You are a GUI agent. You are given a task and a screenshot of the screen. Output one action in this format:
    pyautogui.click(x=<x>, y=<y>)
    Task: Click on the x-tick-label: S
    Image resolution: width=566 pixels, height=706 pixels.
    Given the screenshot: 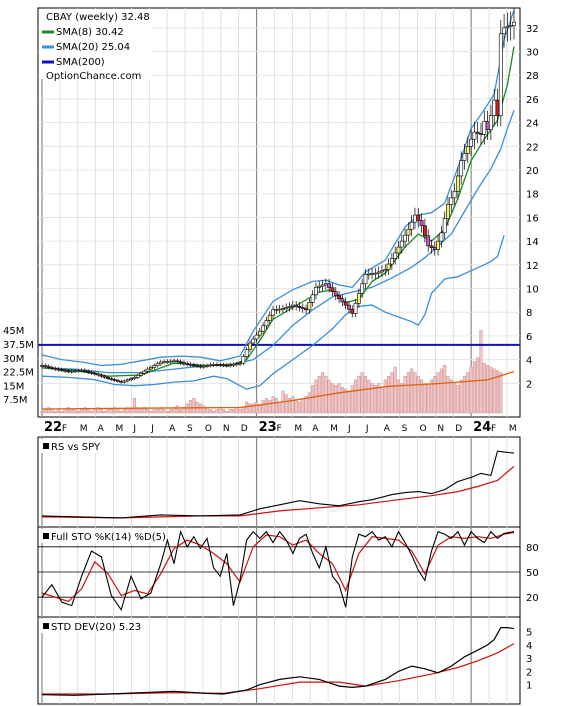 What is the action you would take?
    pyautogui.click(x=190, y=429)
    